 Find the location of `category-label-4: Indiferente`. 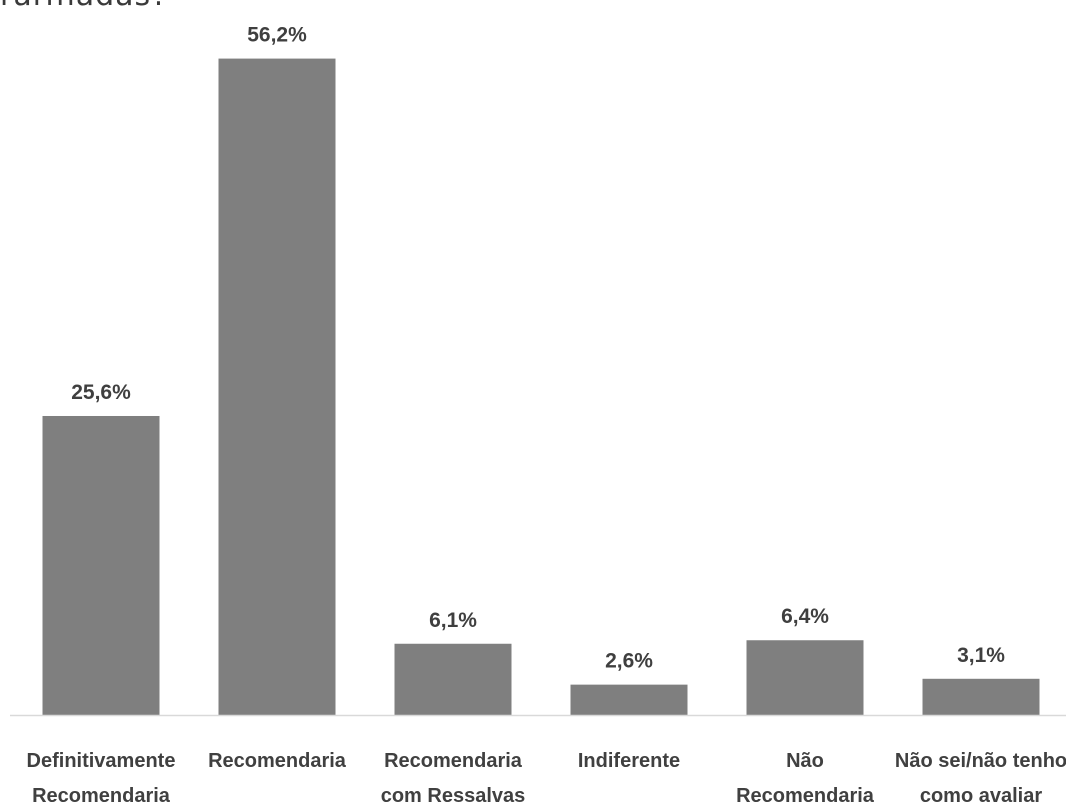

category-label-4: Indiferente is located at coordinates (629, 761).